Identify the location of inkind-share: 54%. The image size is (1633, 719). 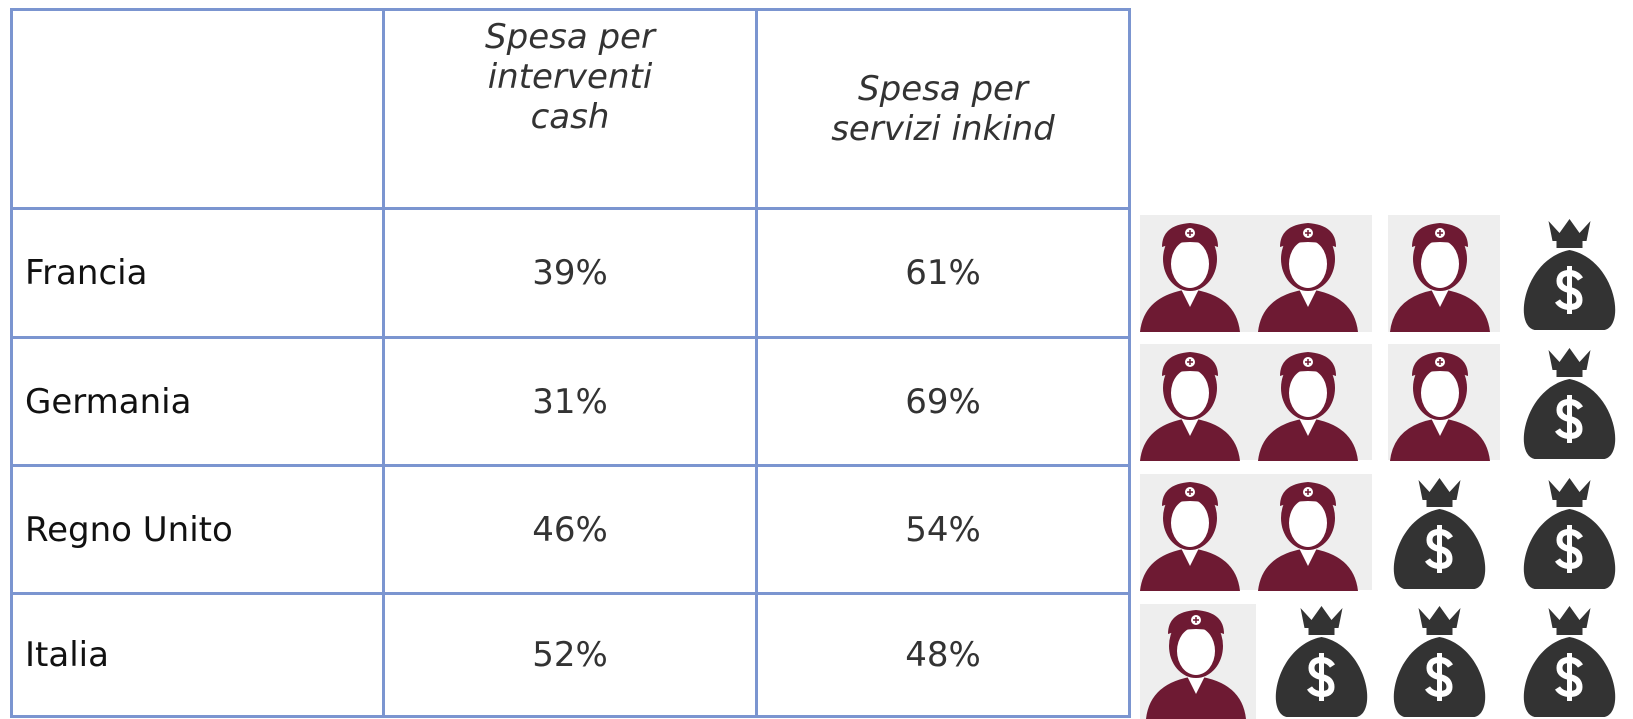
(943, 529).